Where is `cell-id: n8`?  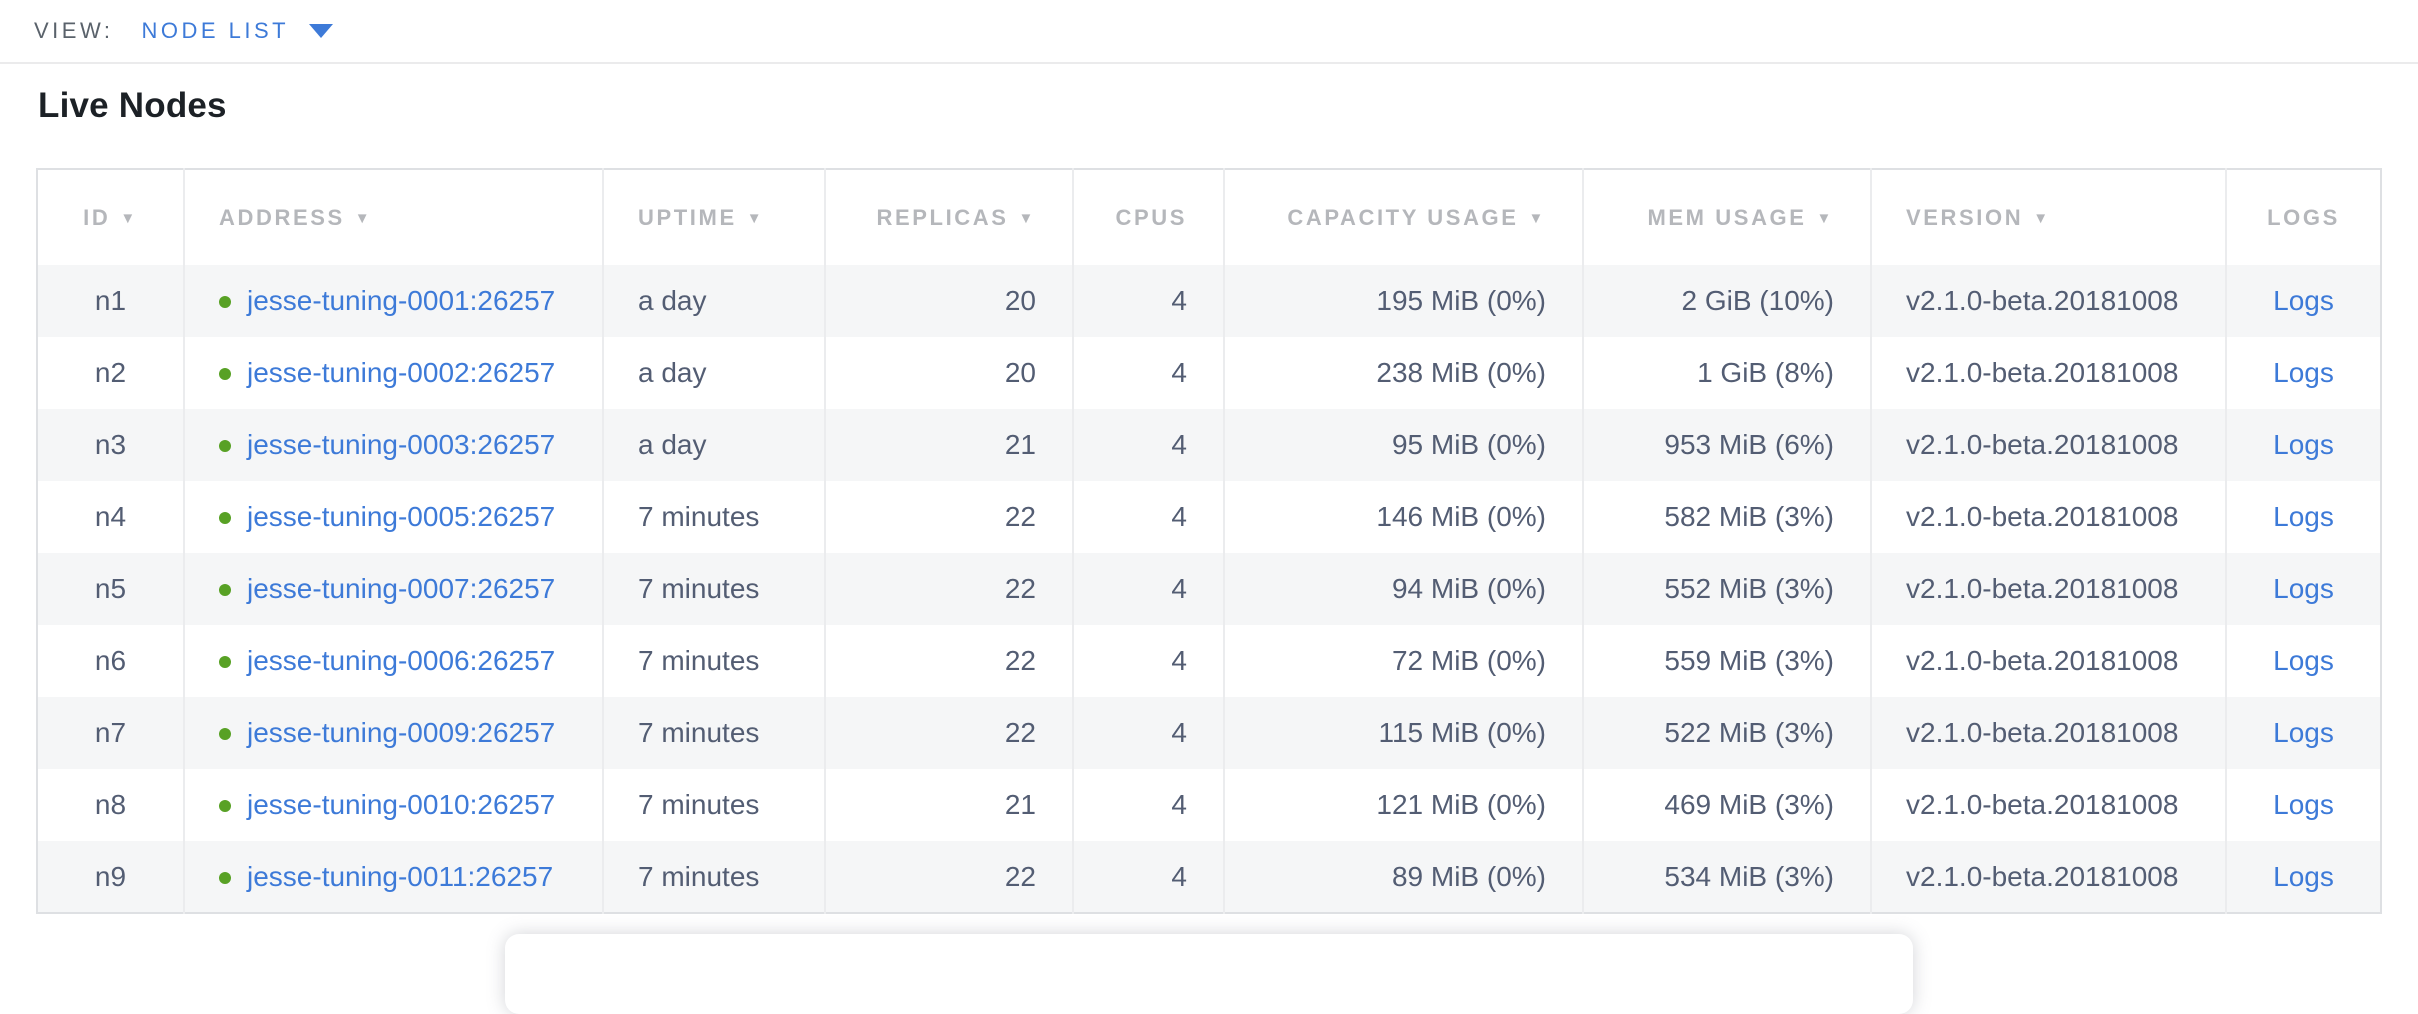
cell-id: n8 is located at coordinates (110, 804).